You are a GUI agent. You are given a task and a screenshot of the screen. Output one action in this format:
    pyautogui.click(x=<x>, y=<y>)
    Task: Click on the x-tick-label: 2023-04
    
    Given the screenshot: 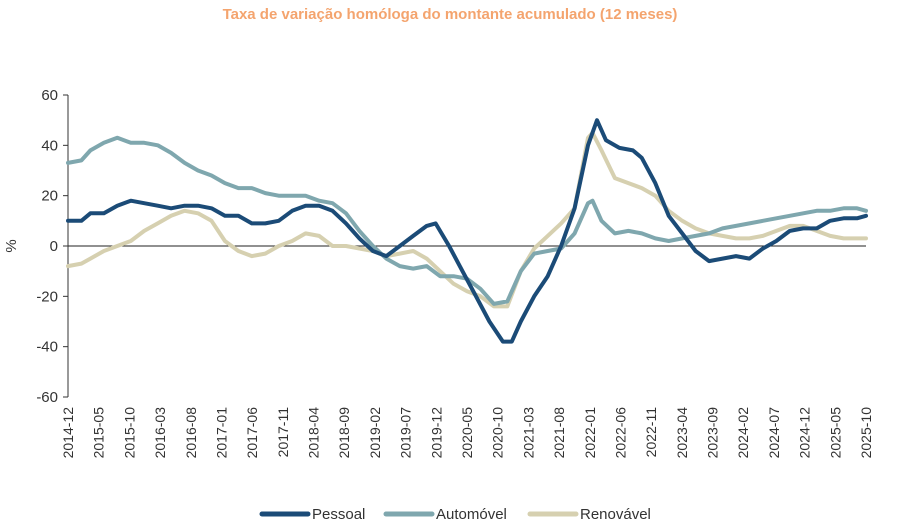 What is the action you would take?
    pyautogui.click(x=682, y=433)
    